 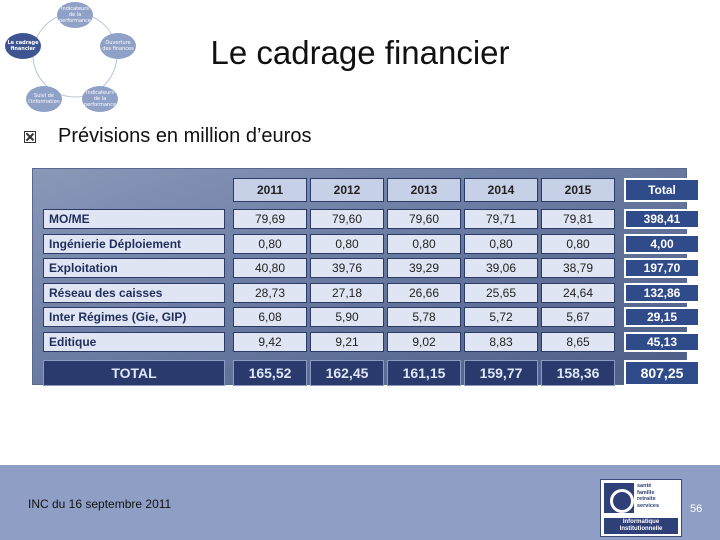 I want to click on row-label: Inter Régimes (Gie, GIP), so click(x=134, y=317).